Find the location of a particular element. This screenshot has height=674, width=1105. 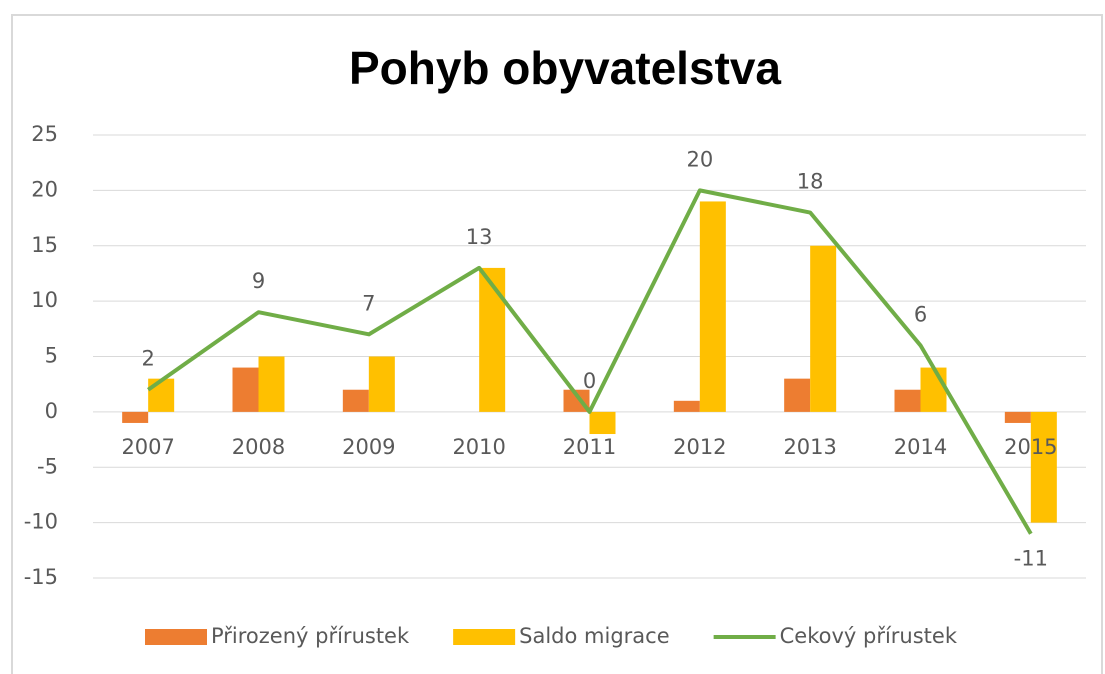

legend-label: Přirozený přírustek is located at coordinates (310, 636).